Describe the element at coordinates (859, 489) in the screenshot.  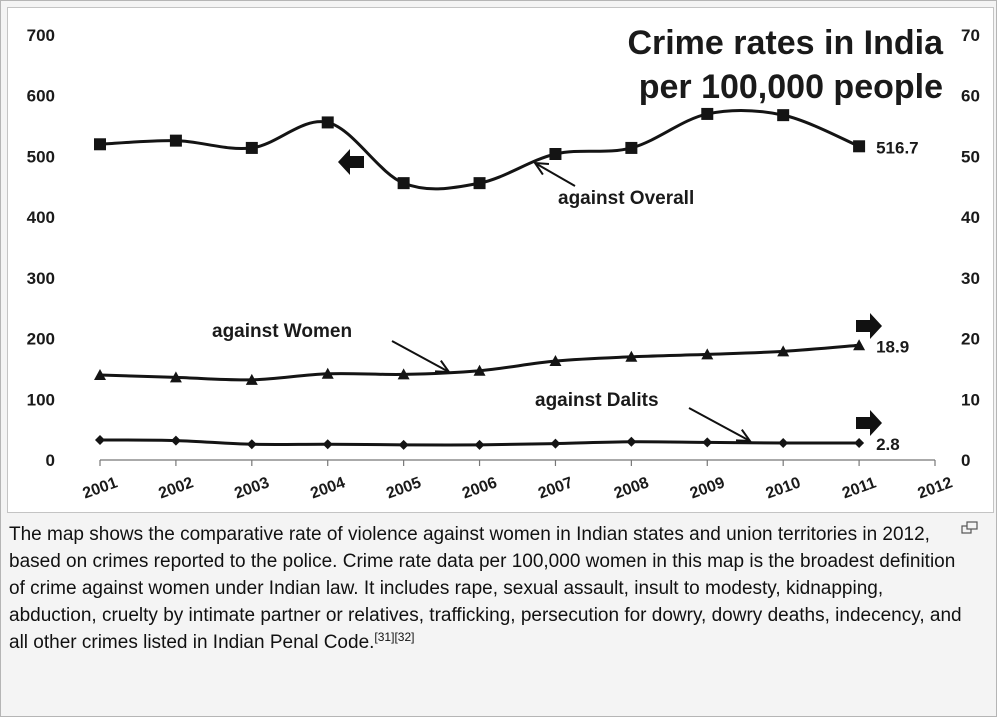
I see `x-tick-label: 2011` at that location.